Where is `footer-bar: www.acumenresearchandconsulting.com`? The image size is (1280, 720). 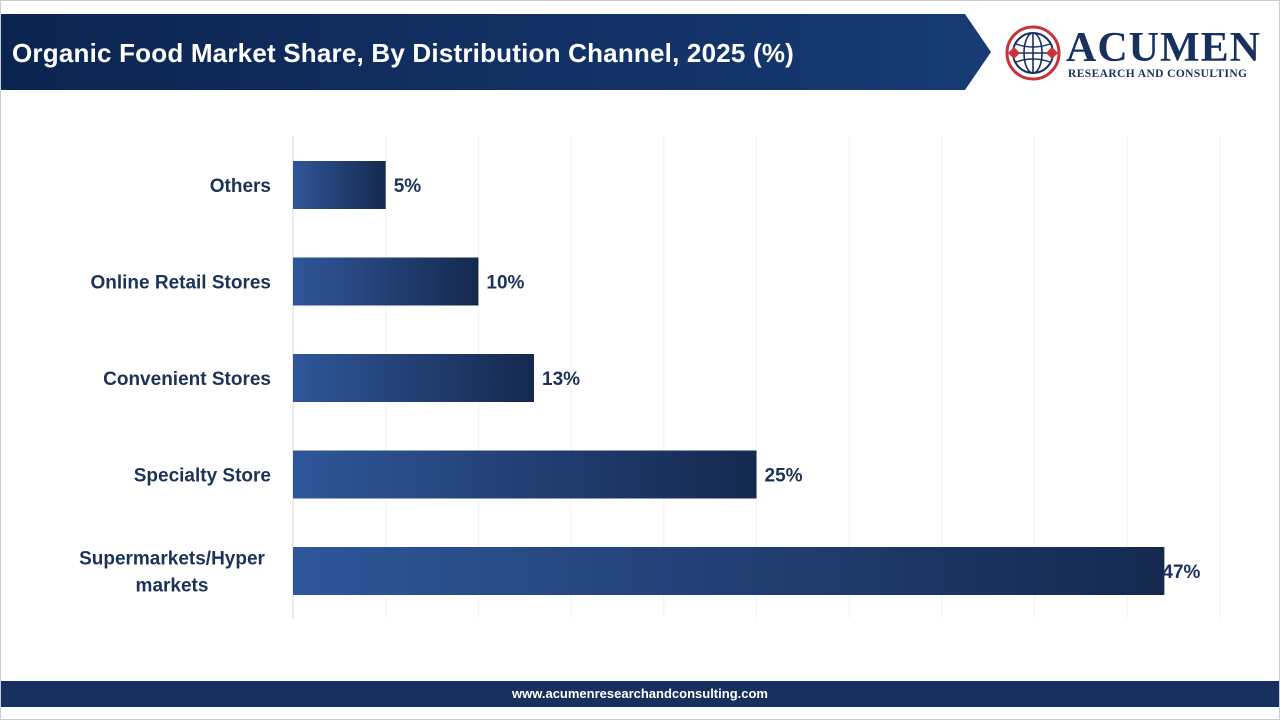 footer-bar: www.acumenresearchandconsulting.com is located at coordinates (640, 694).